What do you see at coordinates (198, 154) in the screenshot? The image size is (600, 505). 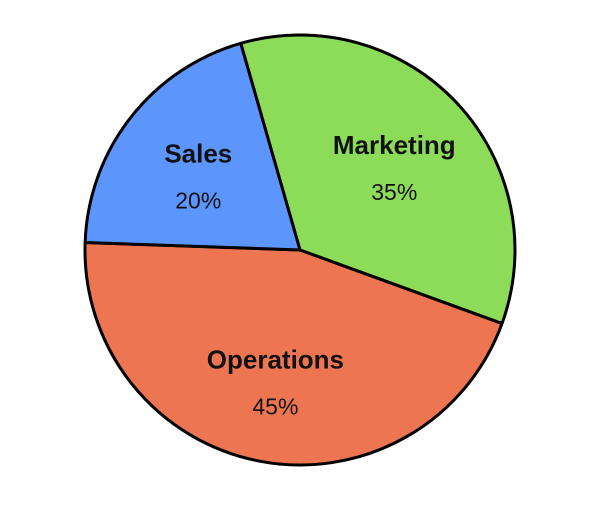 I see `slice-label-sales: Sales` at bounding box center [198, 154].